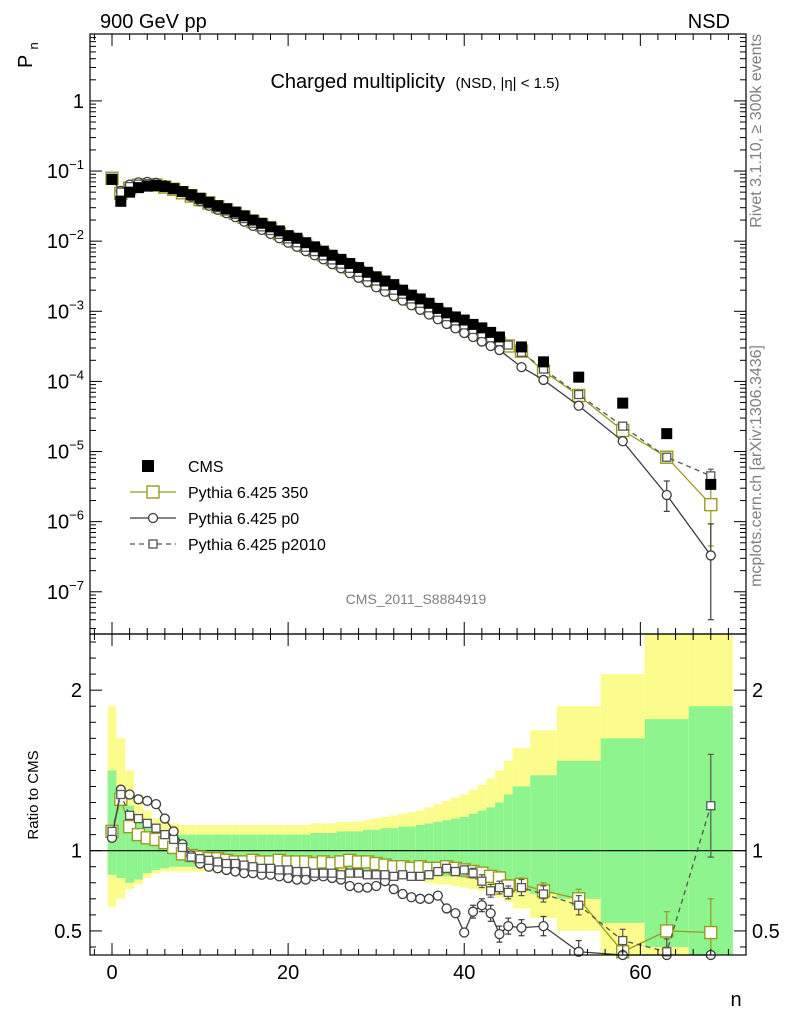 This screenshot has width=786, height=1029. Describe the element at coordinates (248, 493) in the screenshot. I see `legend-label: Pythia 6.425 350` at that location.